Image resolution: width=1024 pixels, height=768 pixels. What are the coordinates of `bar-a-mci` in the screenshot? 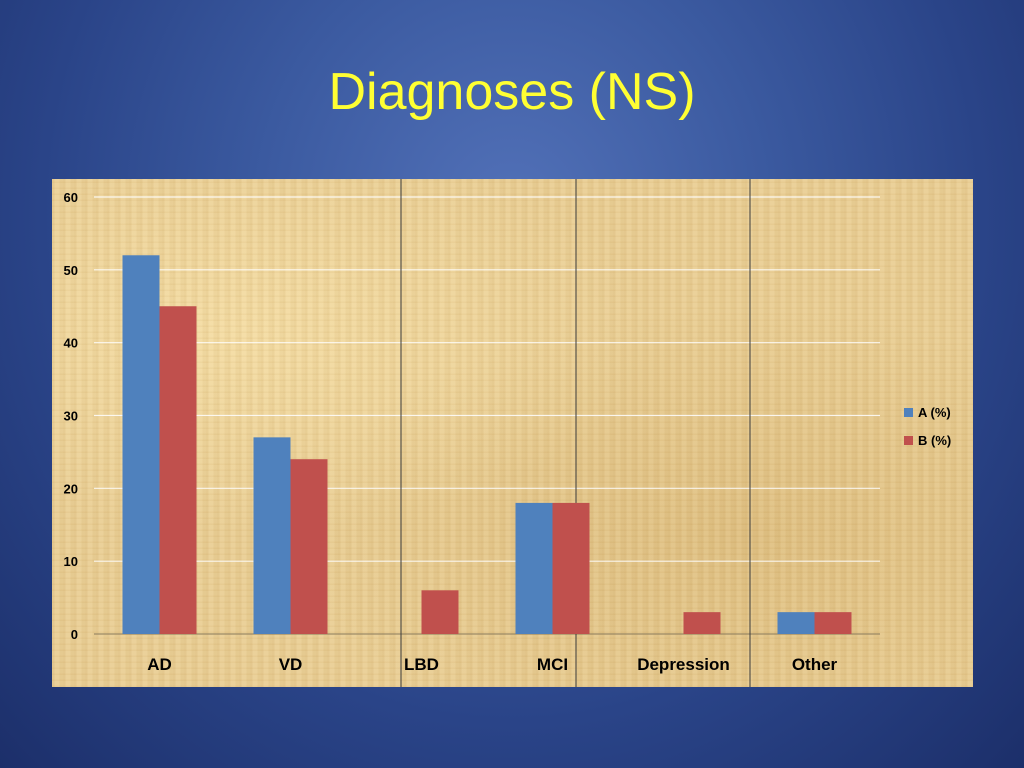 It's located at (534, 568).